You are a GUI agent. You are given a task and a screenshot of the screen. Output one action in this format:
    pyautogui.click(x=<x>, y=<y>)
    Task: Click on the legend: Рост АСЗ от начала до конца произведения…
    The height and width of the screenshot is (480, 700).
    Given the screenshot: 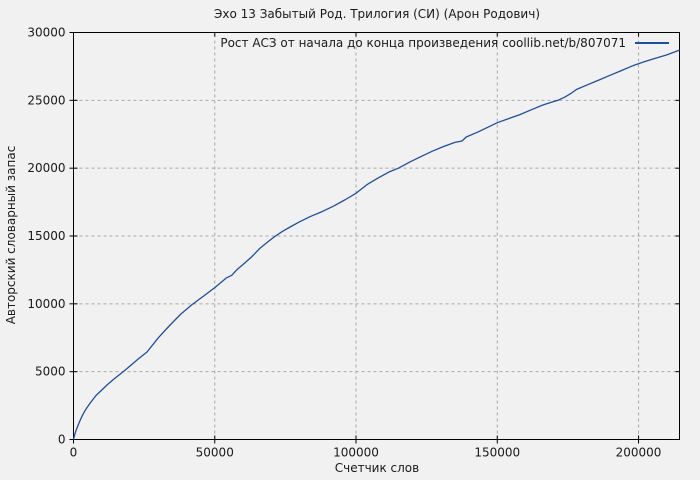 What is the action you would take?
    pyautogui.click(x=444, y=43)
    